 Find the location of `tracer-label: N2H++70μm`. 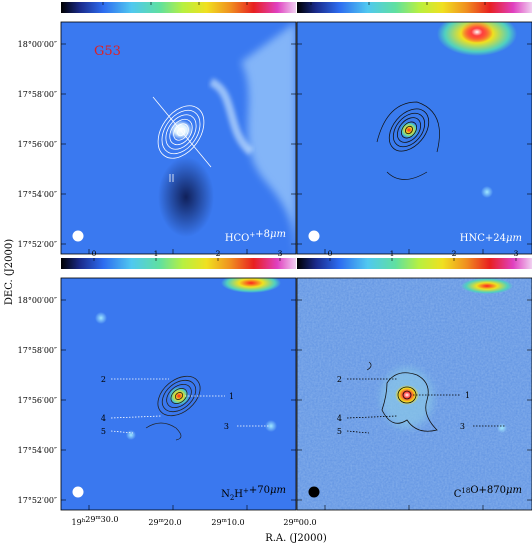

tracer-label: N2H++70μm is located at coordinates (253, 493).